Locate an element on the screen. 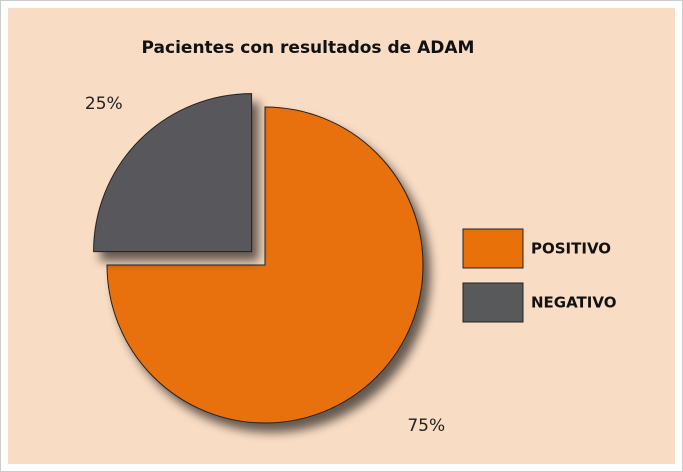 This screenshot has height=472, width=683. legend: POSITIVO NEGATIVO is located at coordinates (539, 275).